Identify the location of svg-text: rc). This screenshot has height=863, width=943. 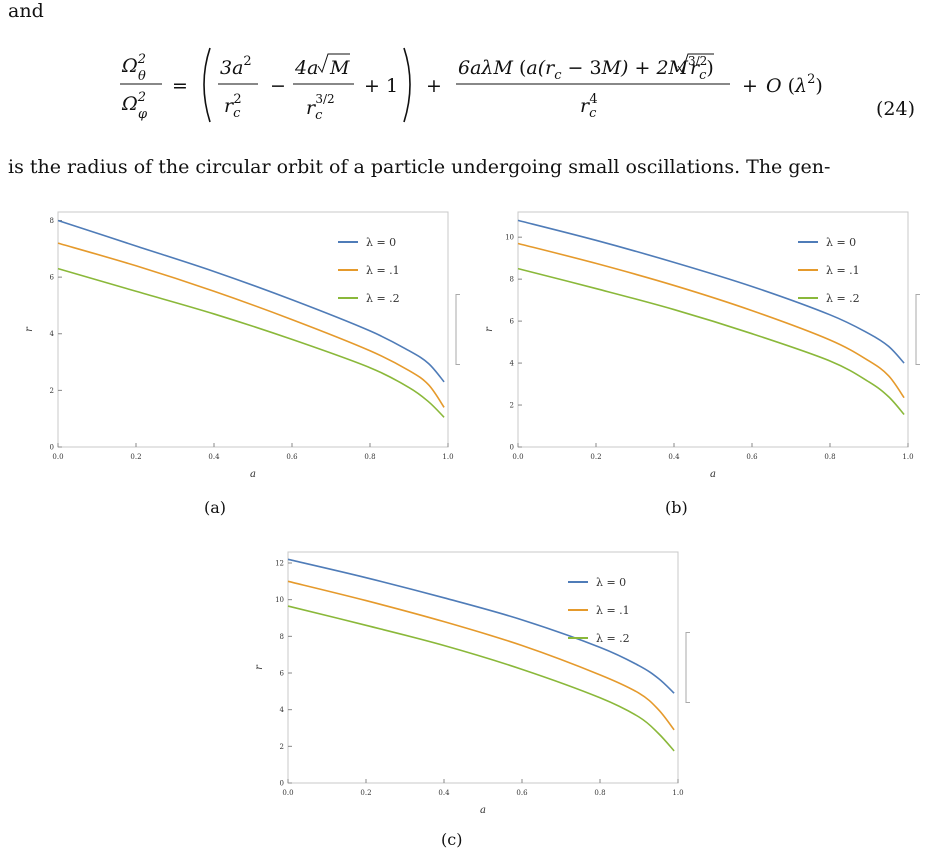
(702, 70).